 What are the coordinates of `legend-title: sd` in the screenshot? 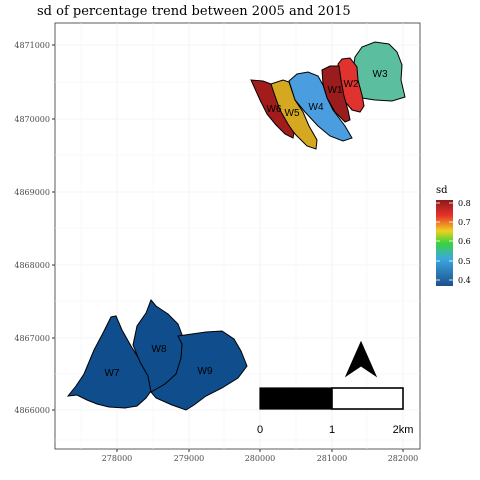 It's located at (442, 190).